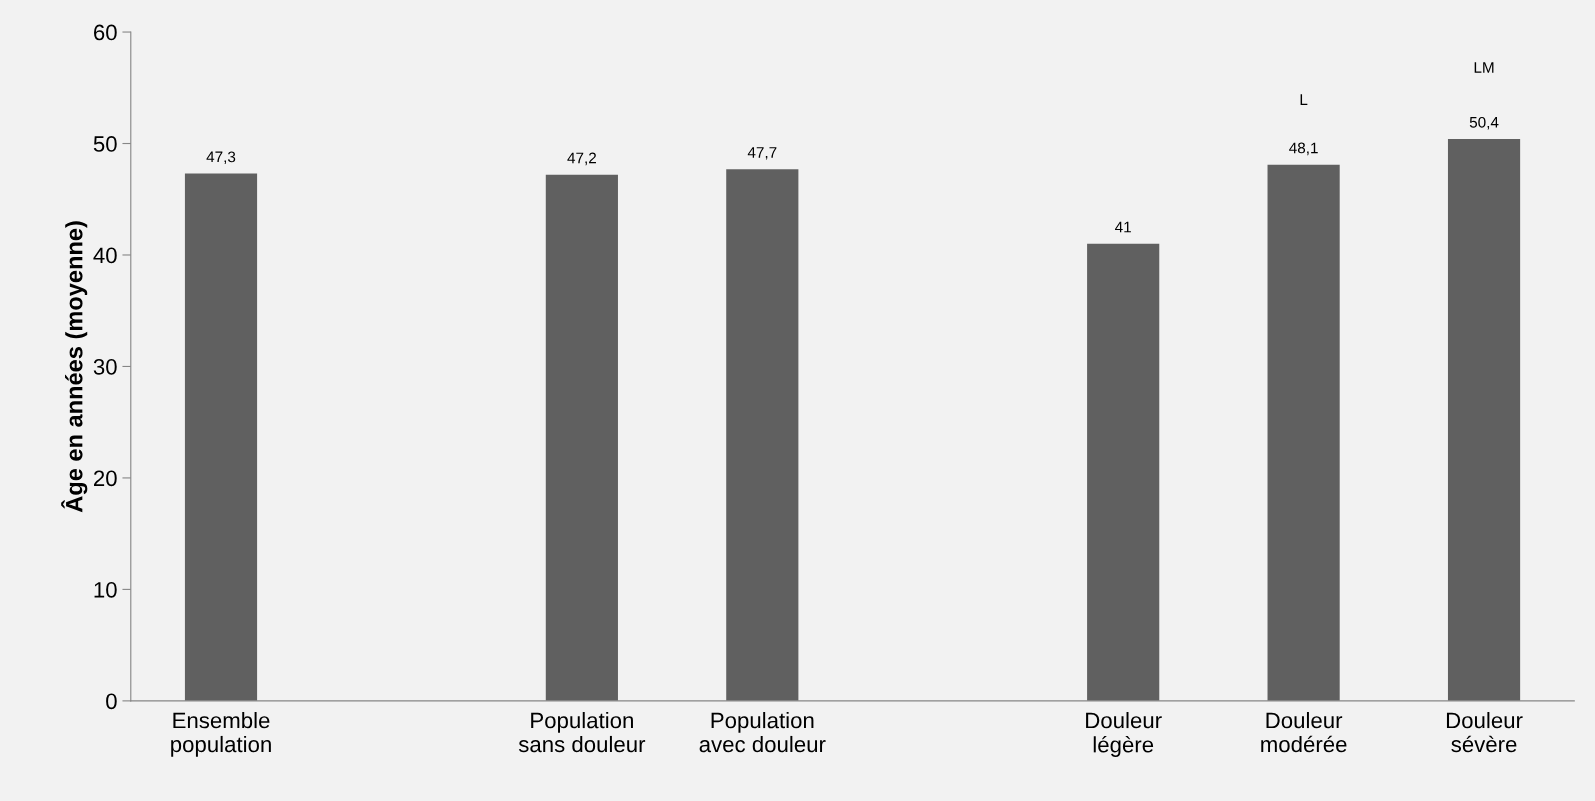  Describe the element at coordinates (105, 478) in the screenshot. I see `y-tick-label: 20` at that location.